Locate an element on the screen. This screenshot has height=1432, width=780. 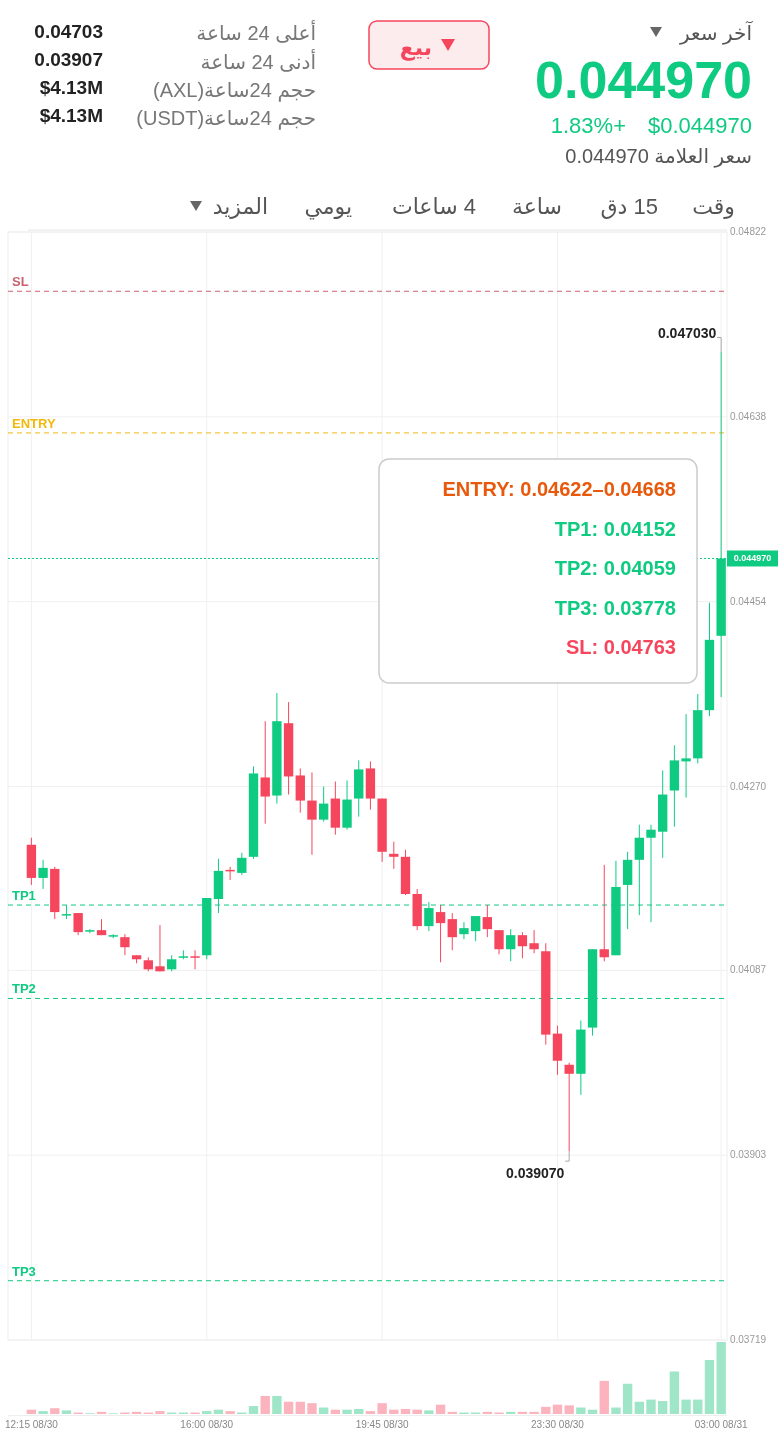
text: سعر العلامة 0.044970 is located at coordinates (658, 156).